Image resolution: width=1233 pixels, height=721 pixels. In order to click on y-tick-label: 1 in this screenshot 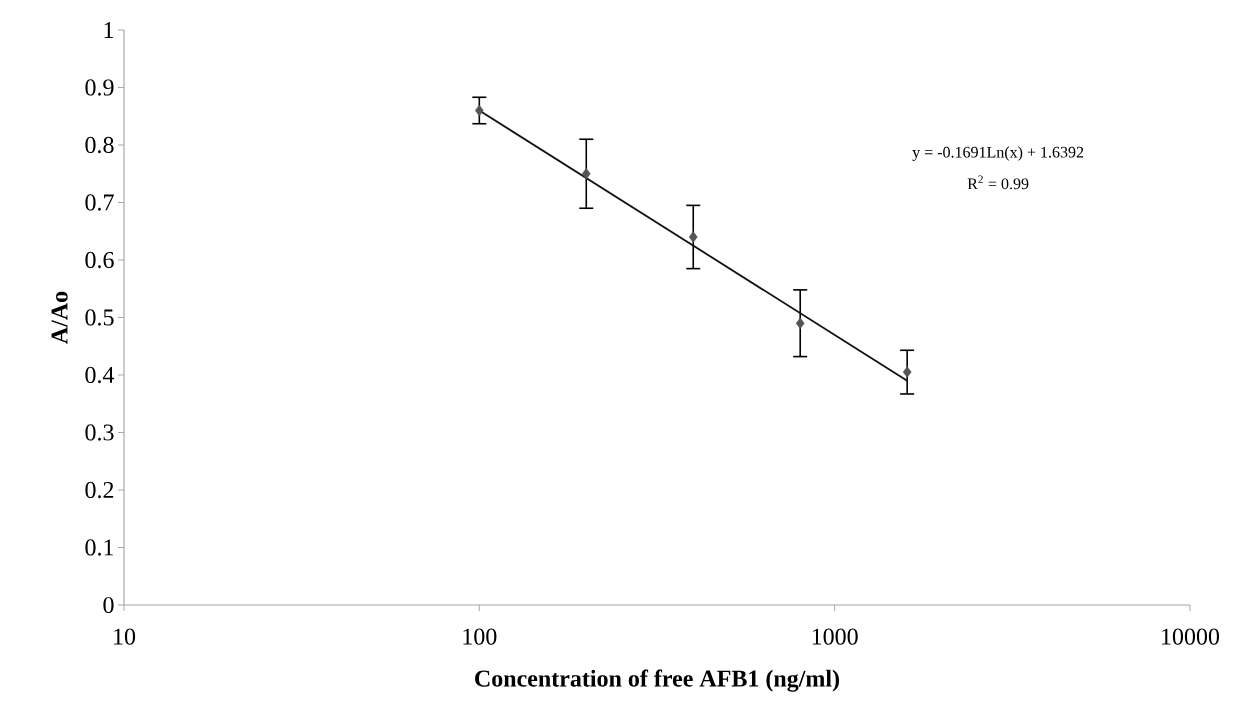, I will do `click(109, 30)`.